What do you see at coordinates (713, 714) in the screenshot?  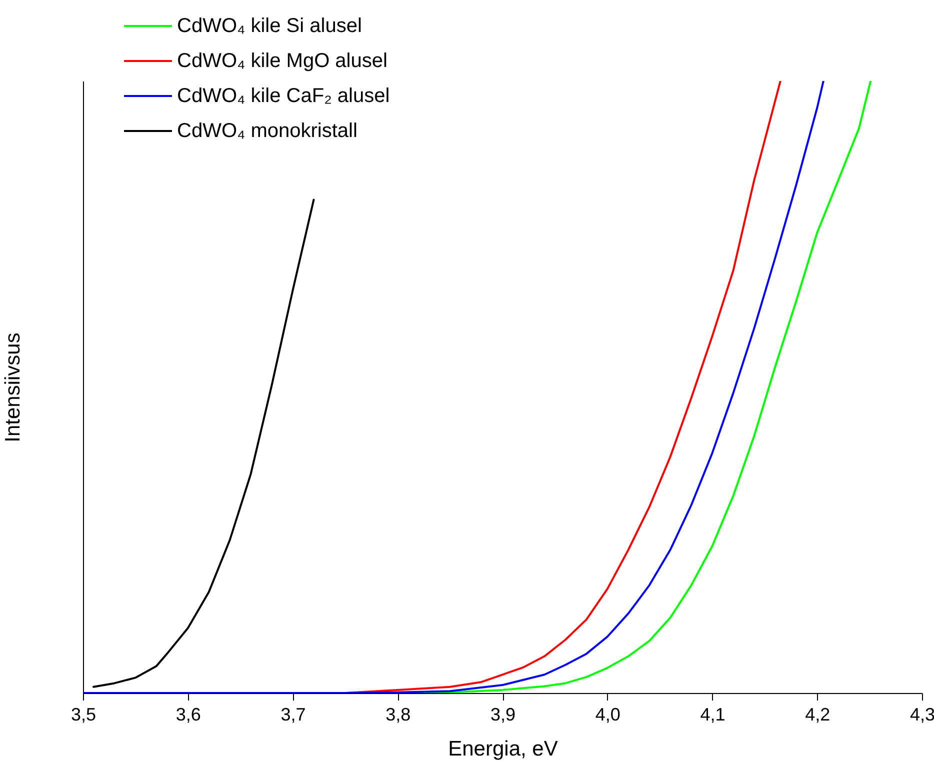 I see `x-tick-label: 4,1` at bounding box center [713, 714].